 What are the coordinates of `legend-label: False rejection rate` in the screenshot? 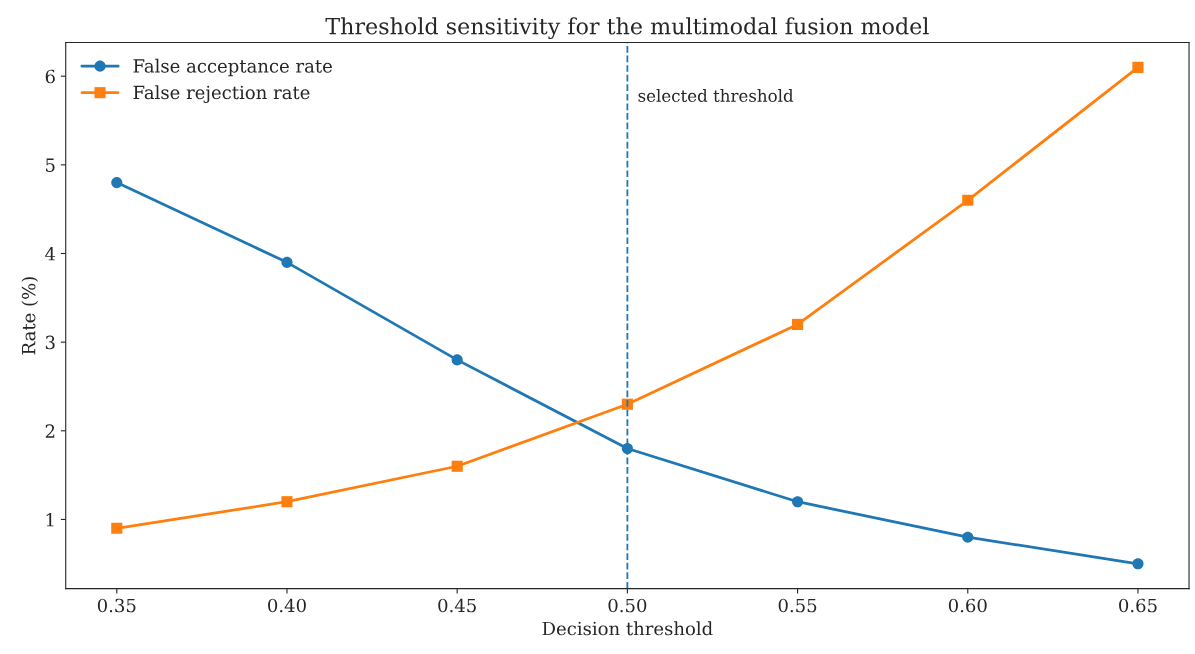 It's located at (221, 94).